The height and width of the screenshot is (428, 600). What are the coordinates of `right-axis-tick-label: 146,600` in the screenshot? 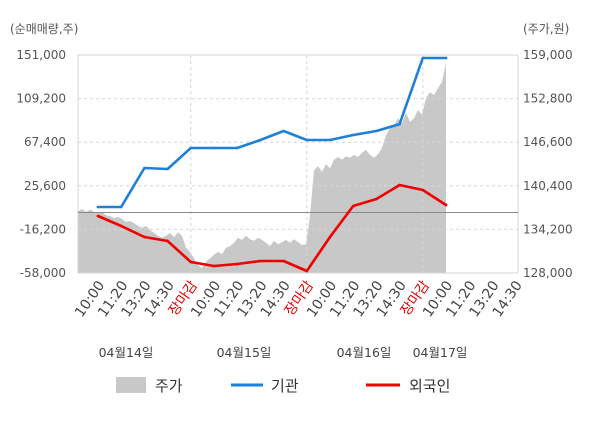 It's located at (548, 142).